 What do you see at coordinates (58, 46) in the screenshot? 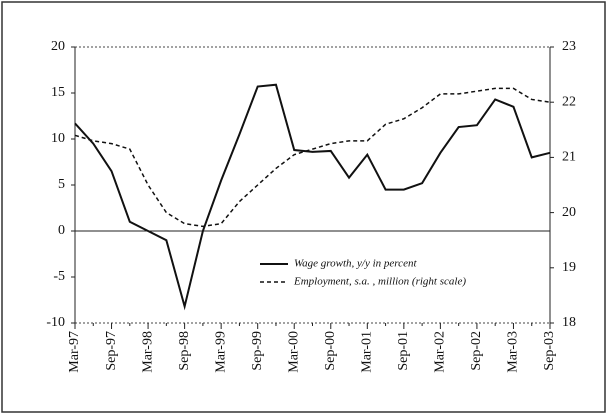
I see `y-tick-label: 20` at bounding box center [58, 46].